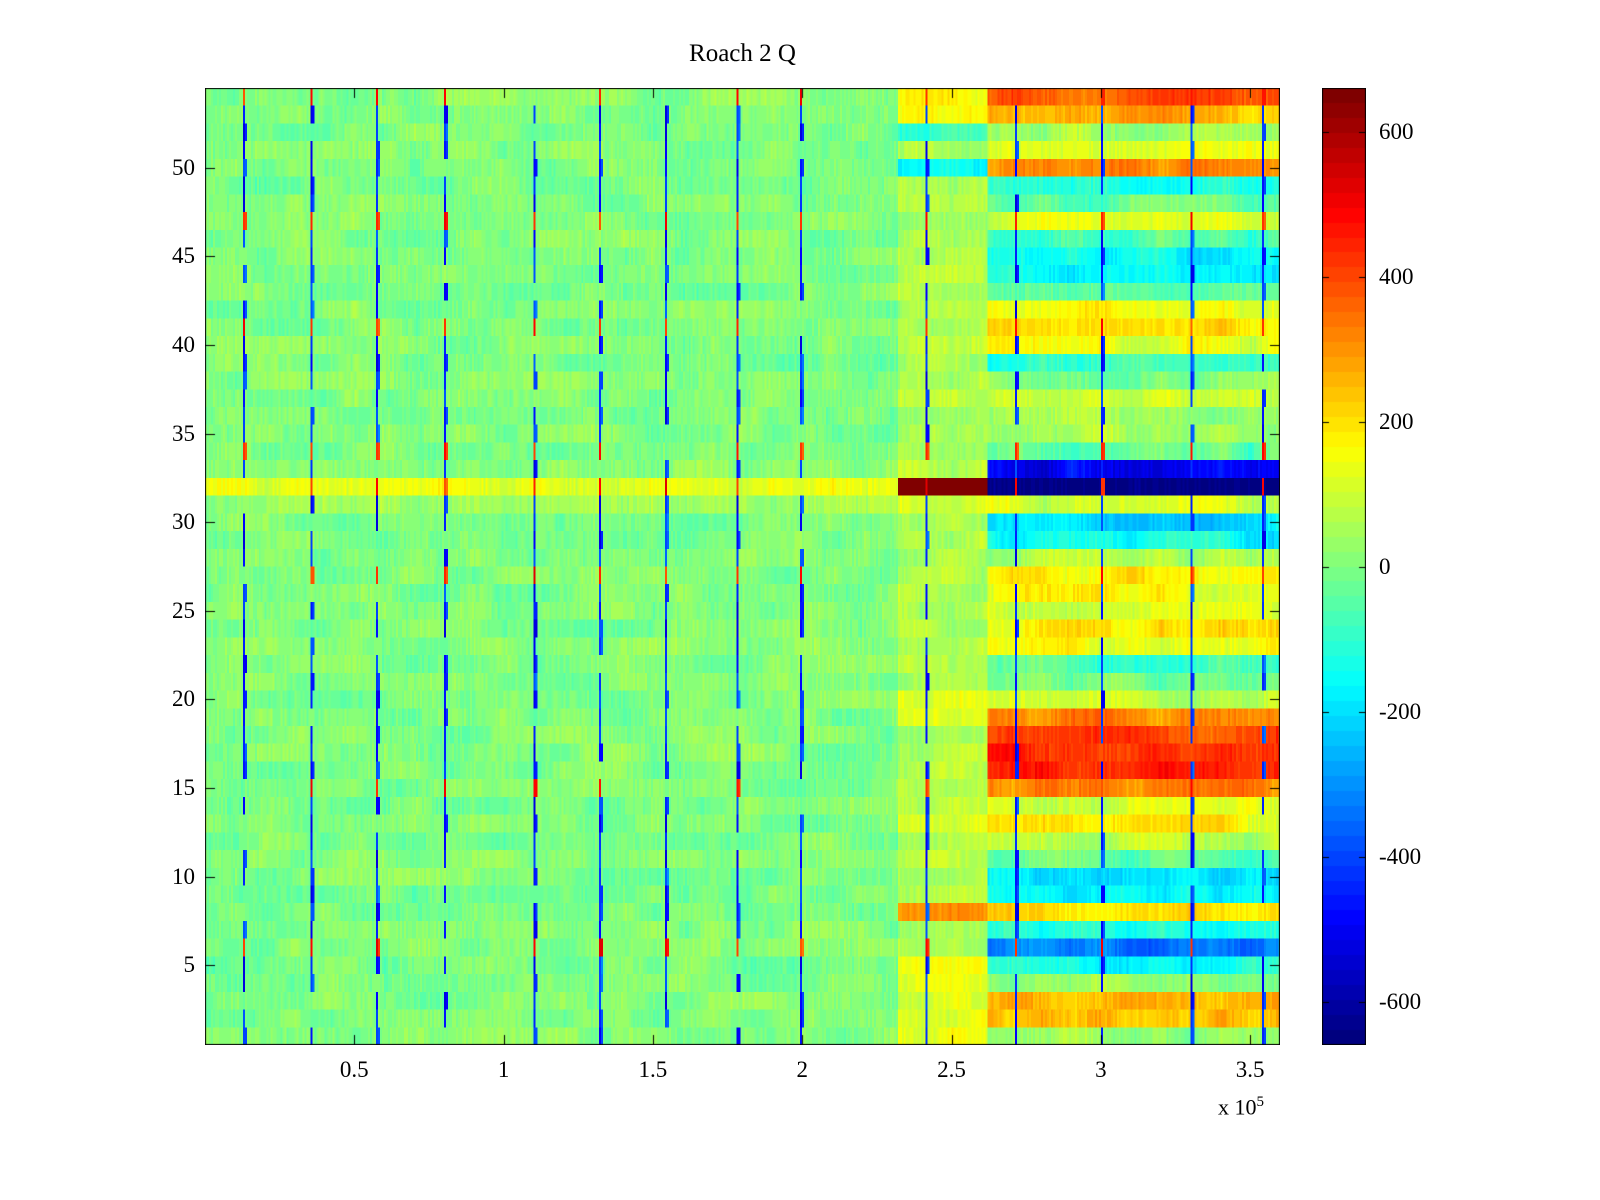  What do you see at coordinates (183, 699) in the screenshot?
I see `y-tick-label: 20` at bounding box center [183, 699].